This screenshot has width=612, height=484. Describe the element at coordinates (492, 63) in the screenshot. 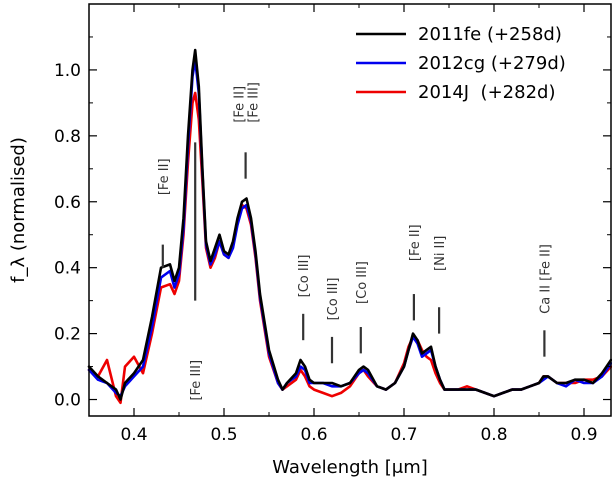

I see `legend-label: 2012cg (+279d)` at that location.